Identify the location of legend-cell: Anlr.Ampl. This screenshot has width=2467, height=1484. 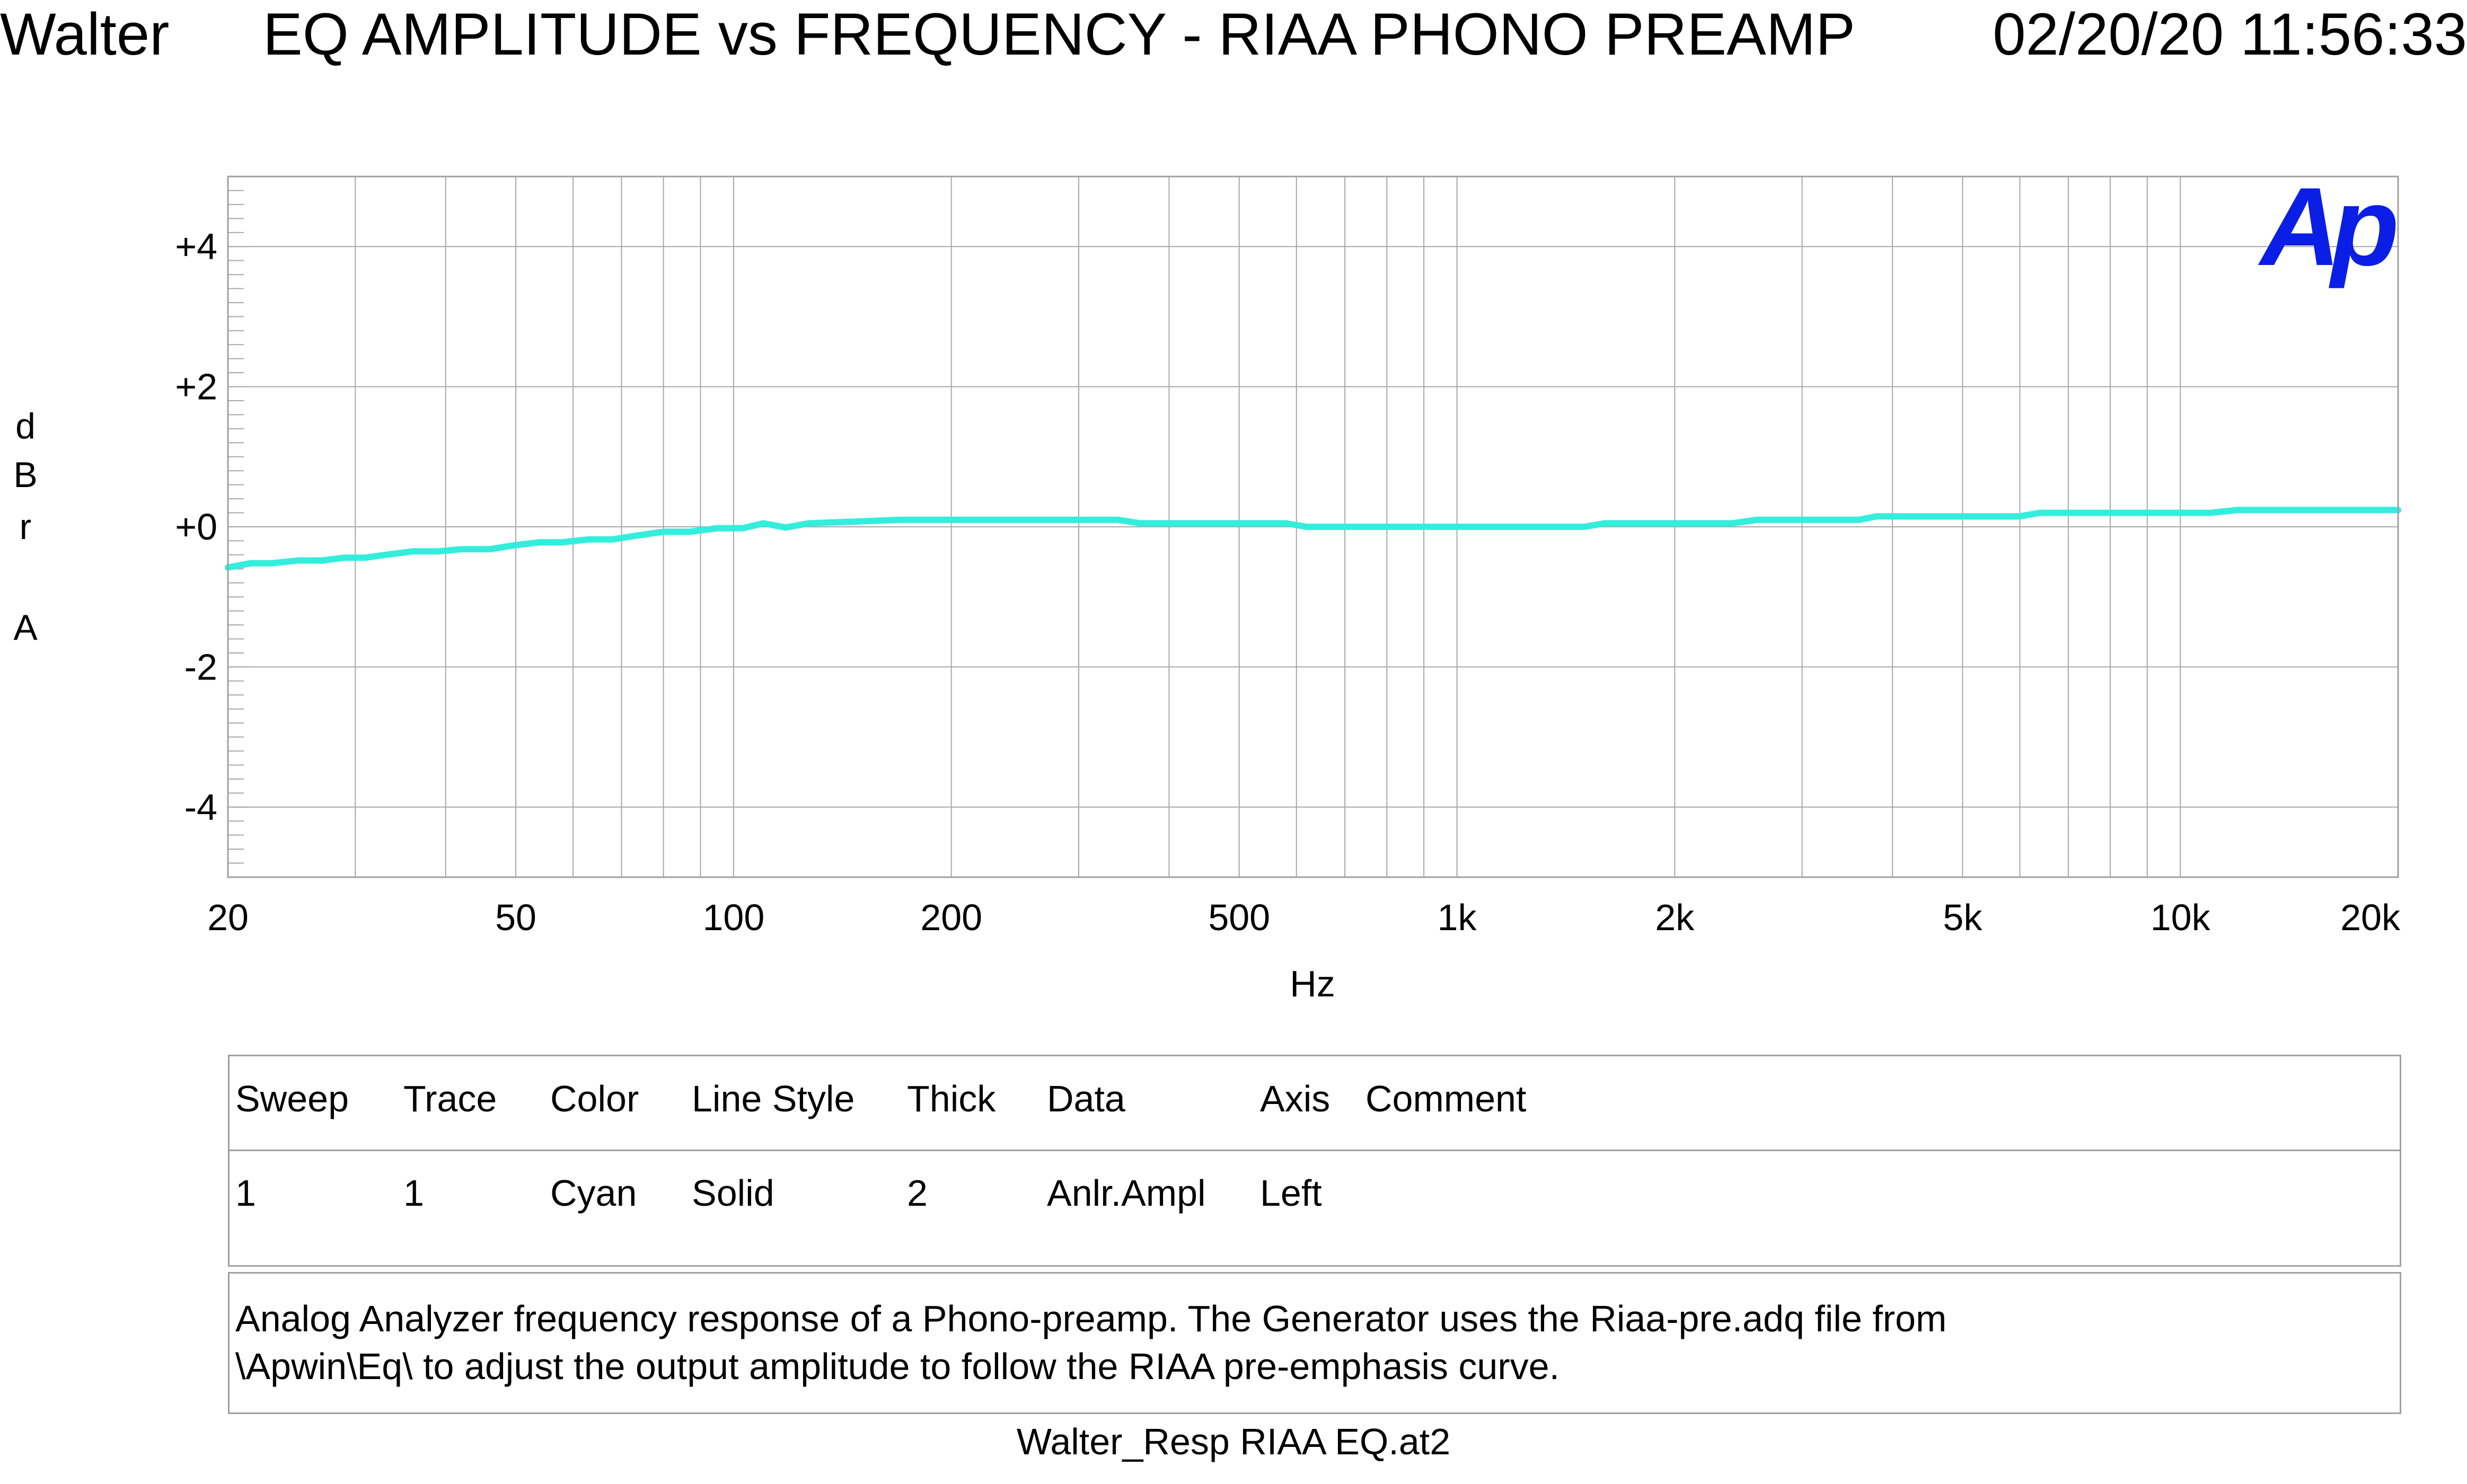
(1126, 1193).